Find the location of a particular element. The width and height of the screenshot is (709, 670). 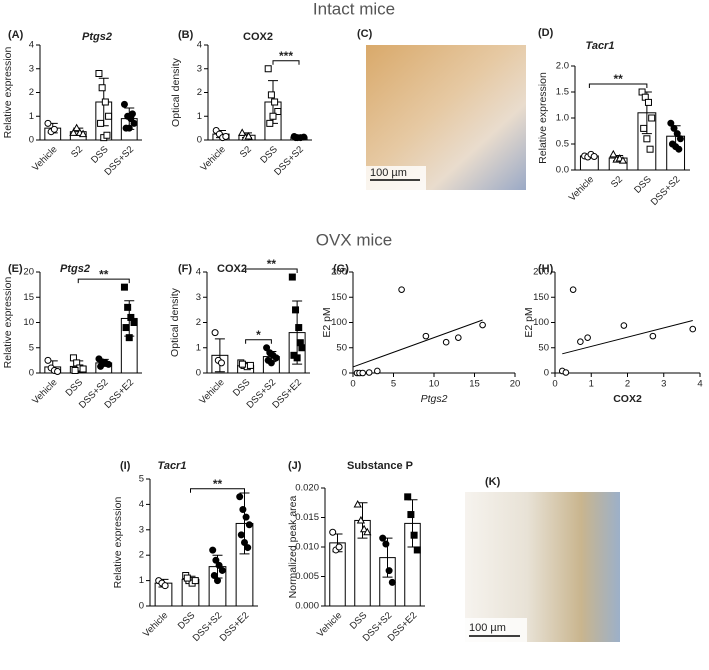

chart-title: Substance P is located at coordinates (380, 466).